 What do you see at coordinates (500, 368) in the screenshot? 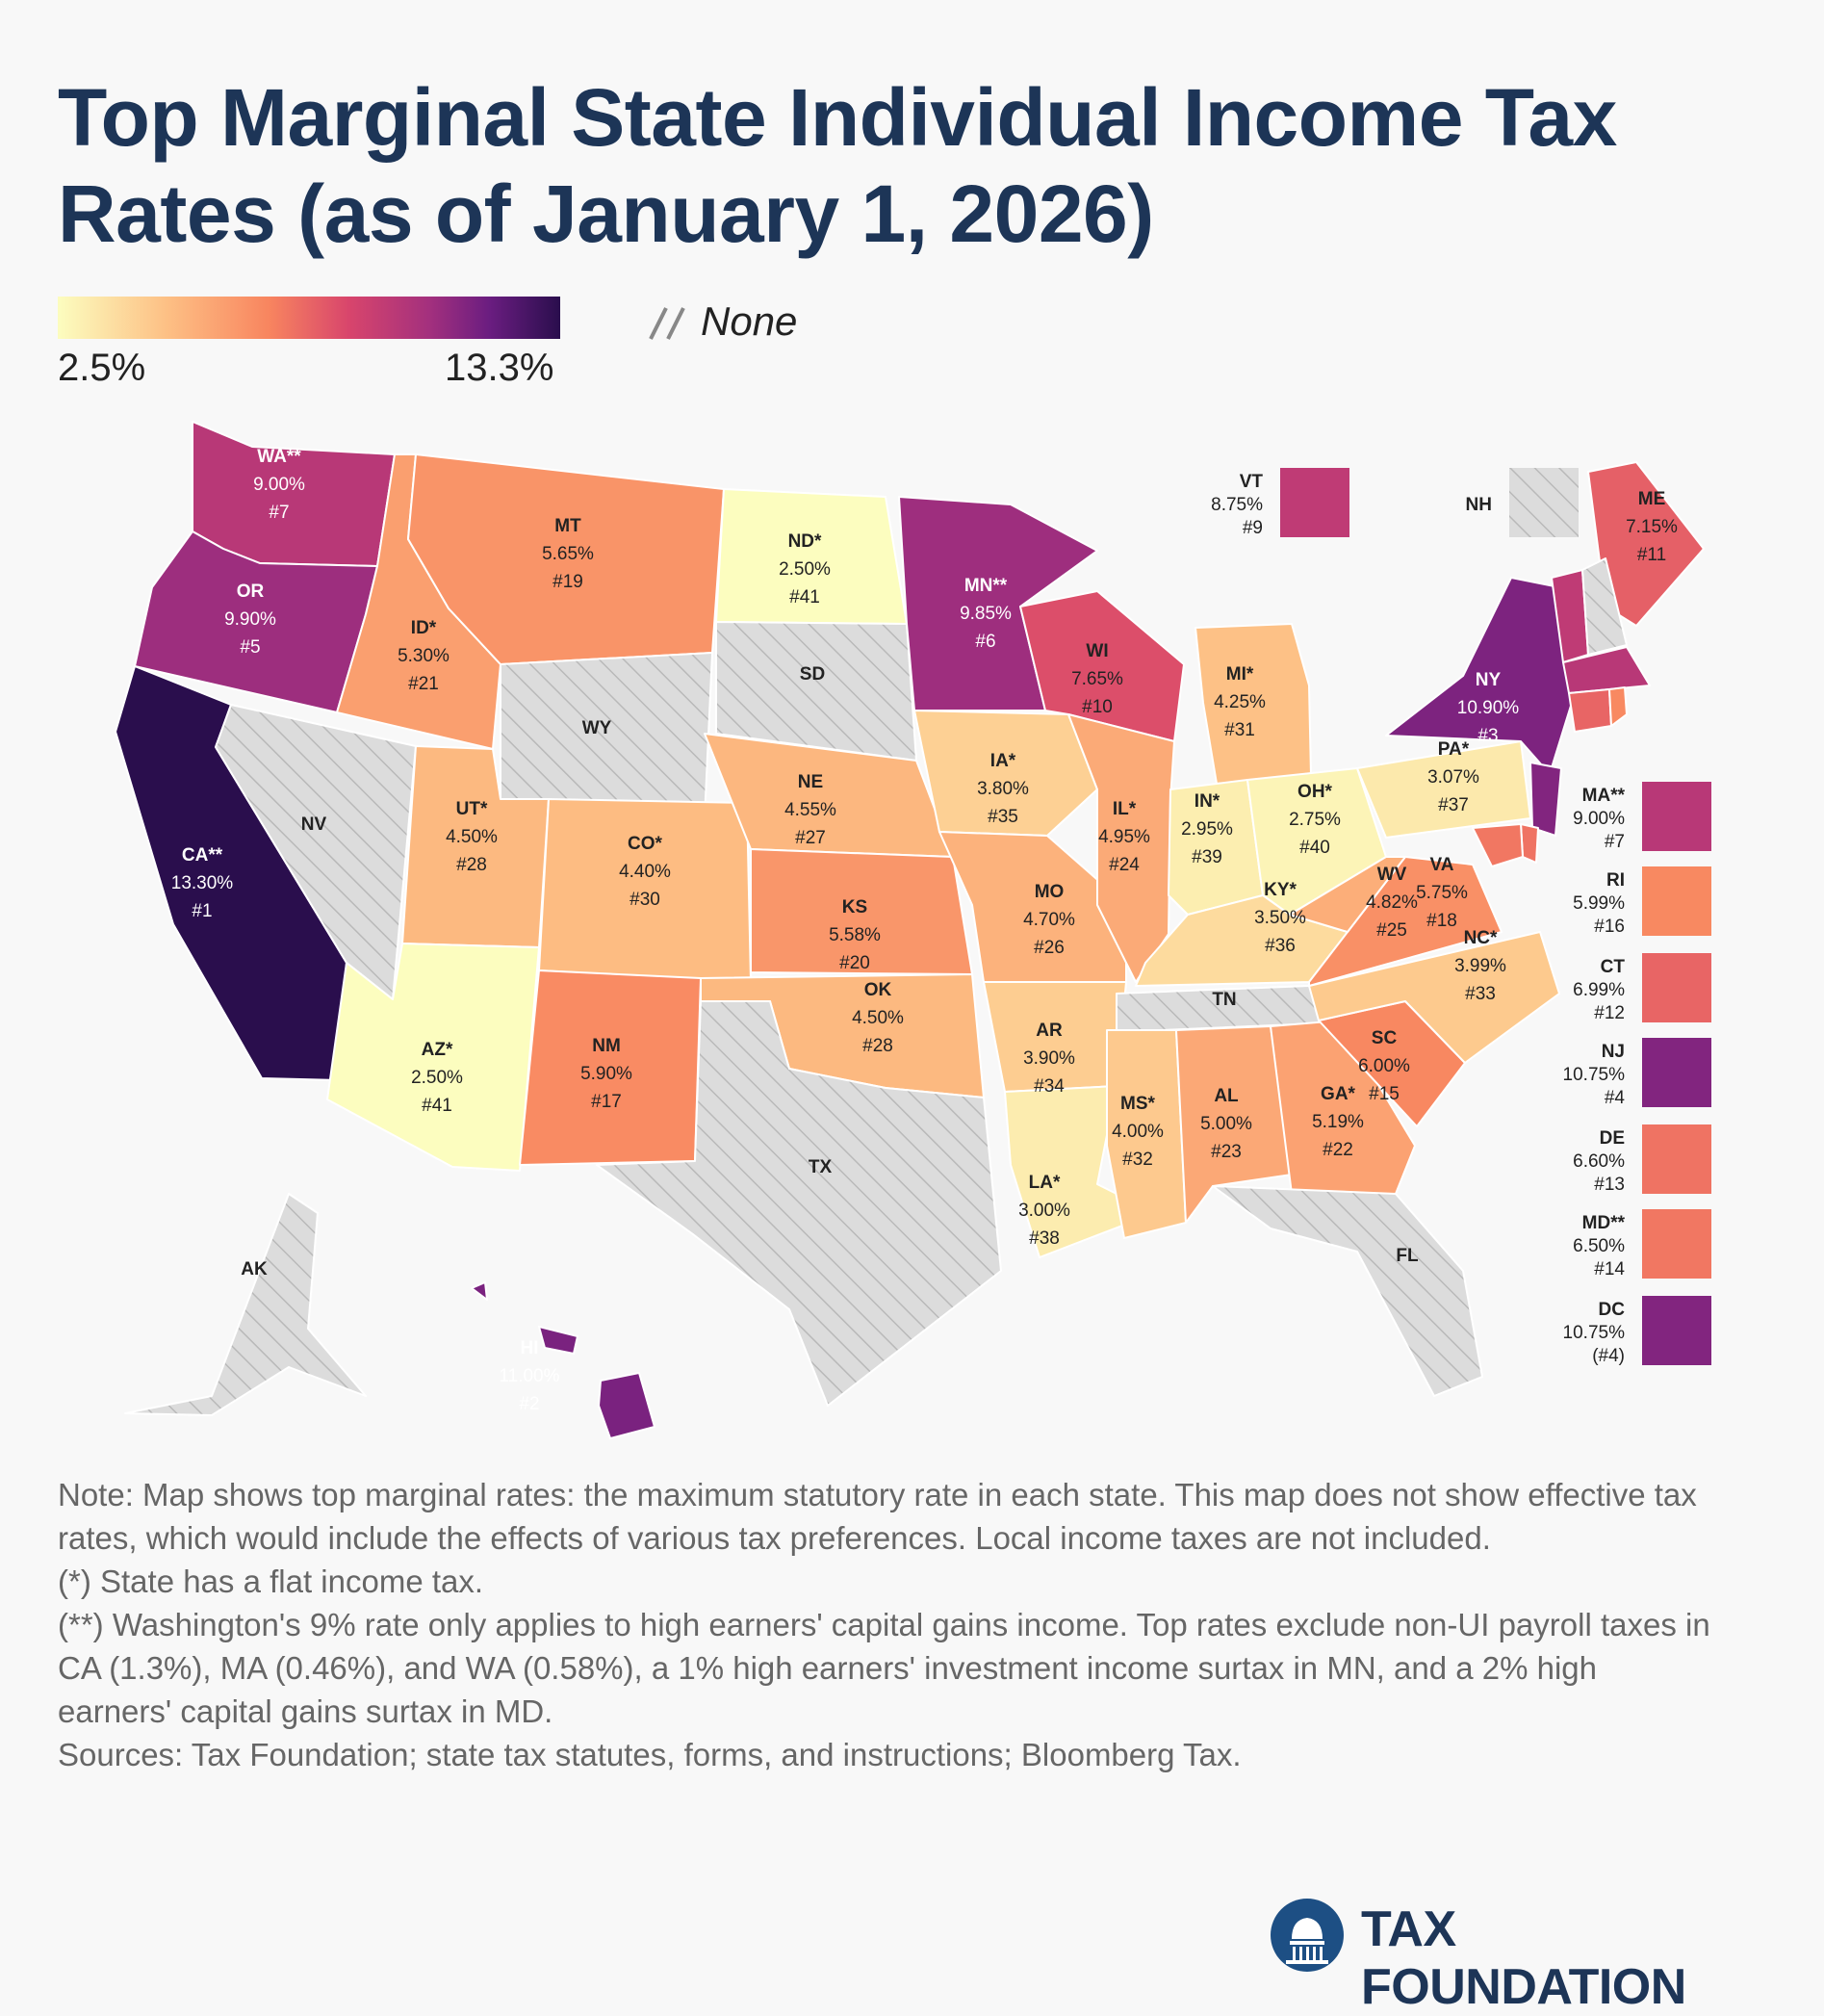
I see `legend-max-label: 13.3%` at bounding box center [500, 368].